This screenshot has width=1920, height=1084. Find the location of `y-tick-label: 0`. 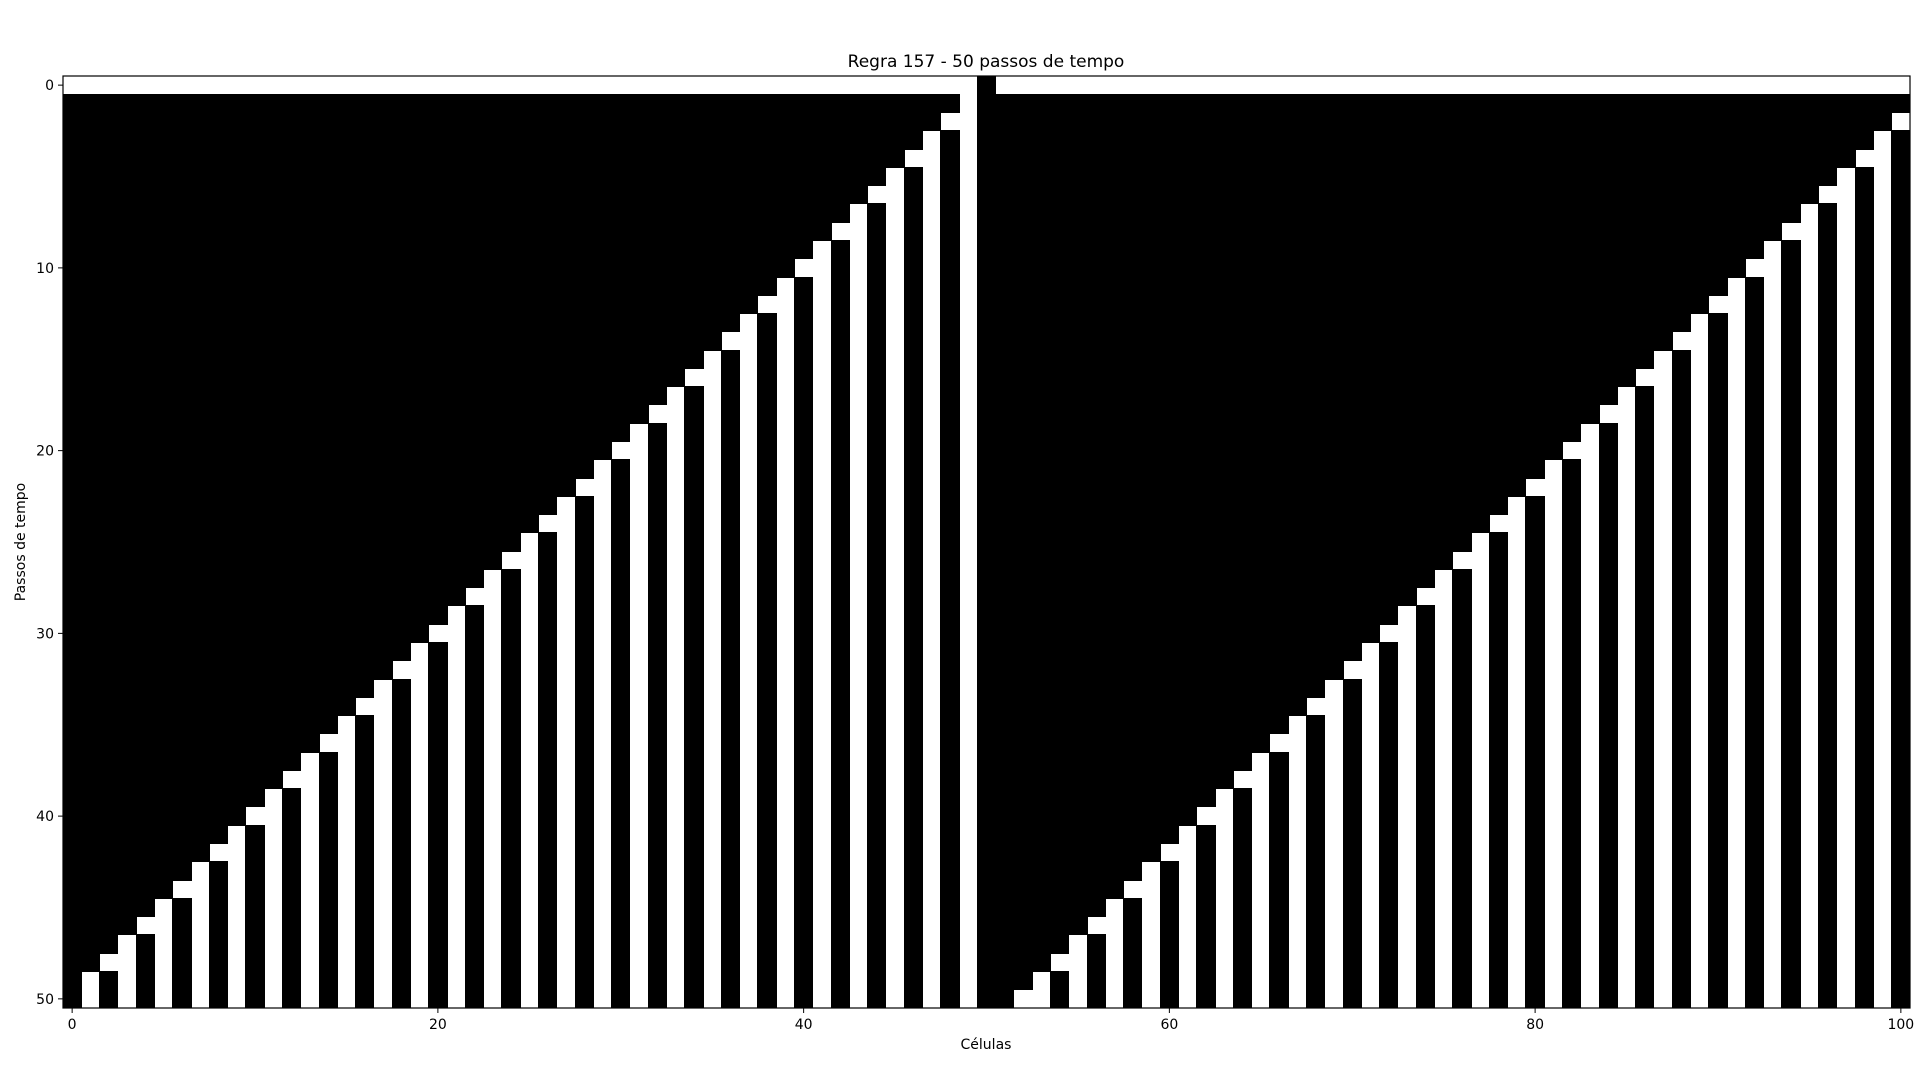

y-tick-label: 0 is located at coordinates (49, 86).